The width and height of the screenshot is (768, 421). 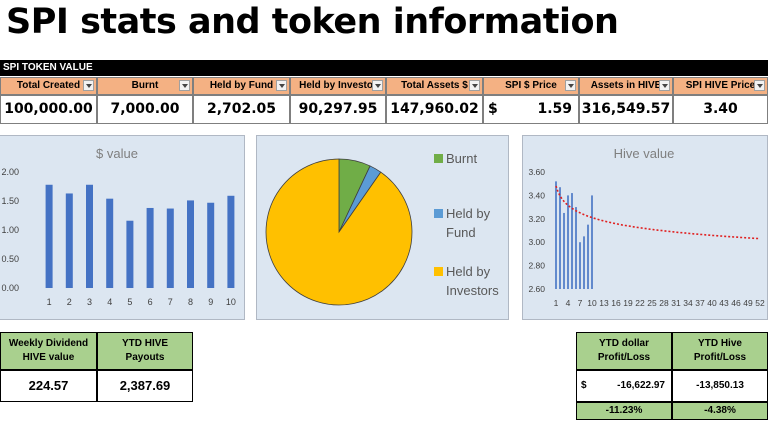 What do you see at coordinates (720, 109) in the screenshot?
I see `value-spi-hive-price: 3.40` at bounding box center [720, 109].